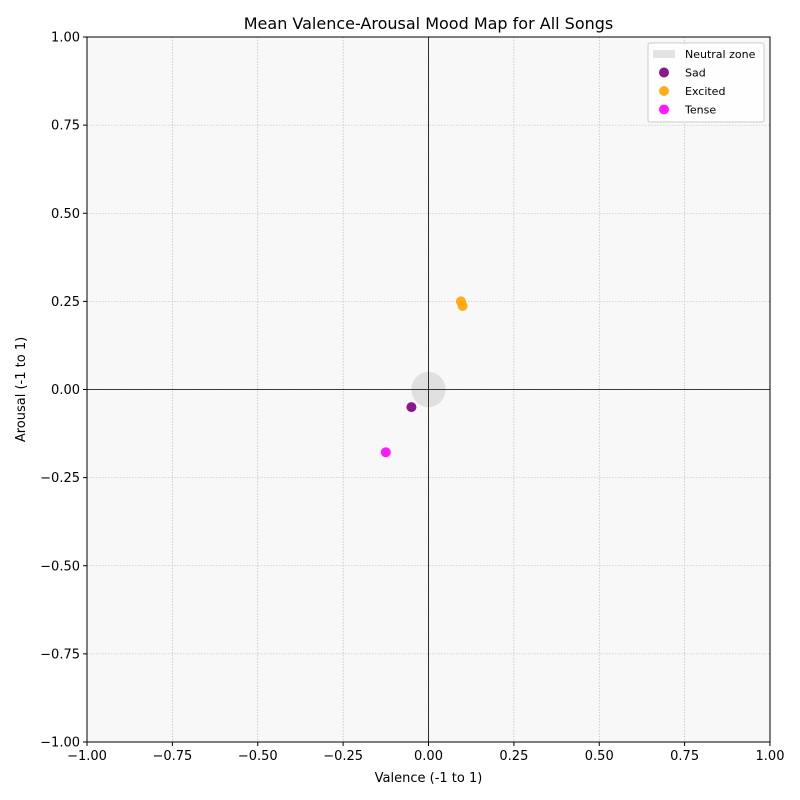  Describe the element at coordinates (684, 756) in the screenshot. I see `x-tick-label-7: 0.75` at that location.